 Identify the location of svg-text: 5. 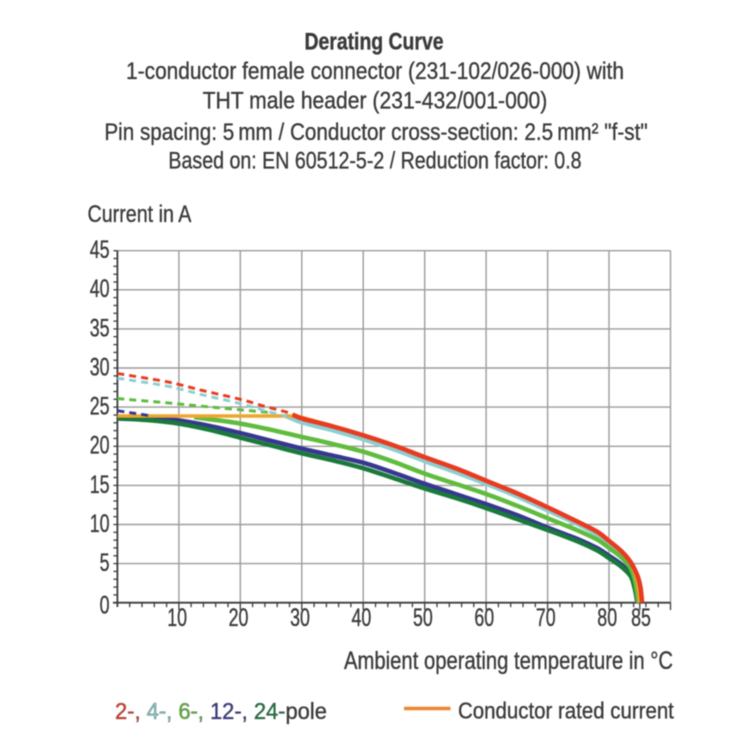
(105, 562).